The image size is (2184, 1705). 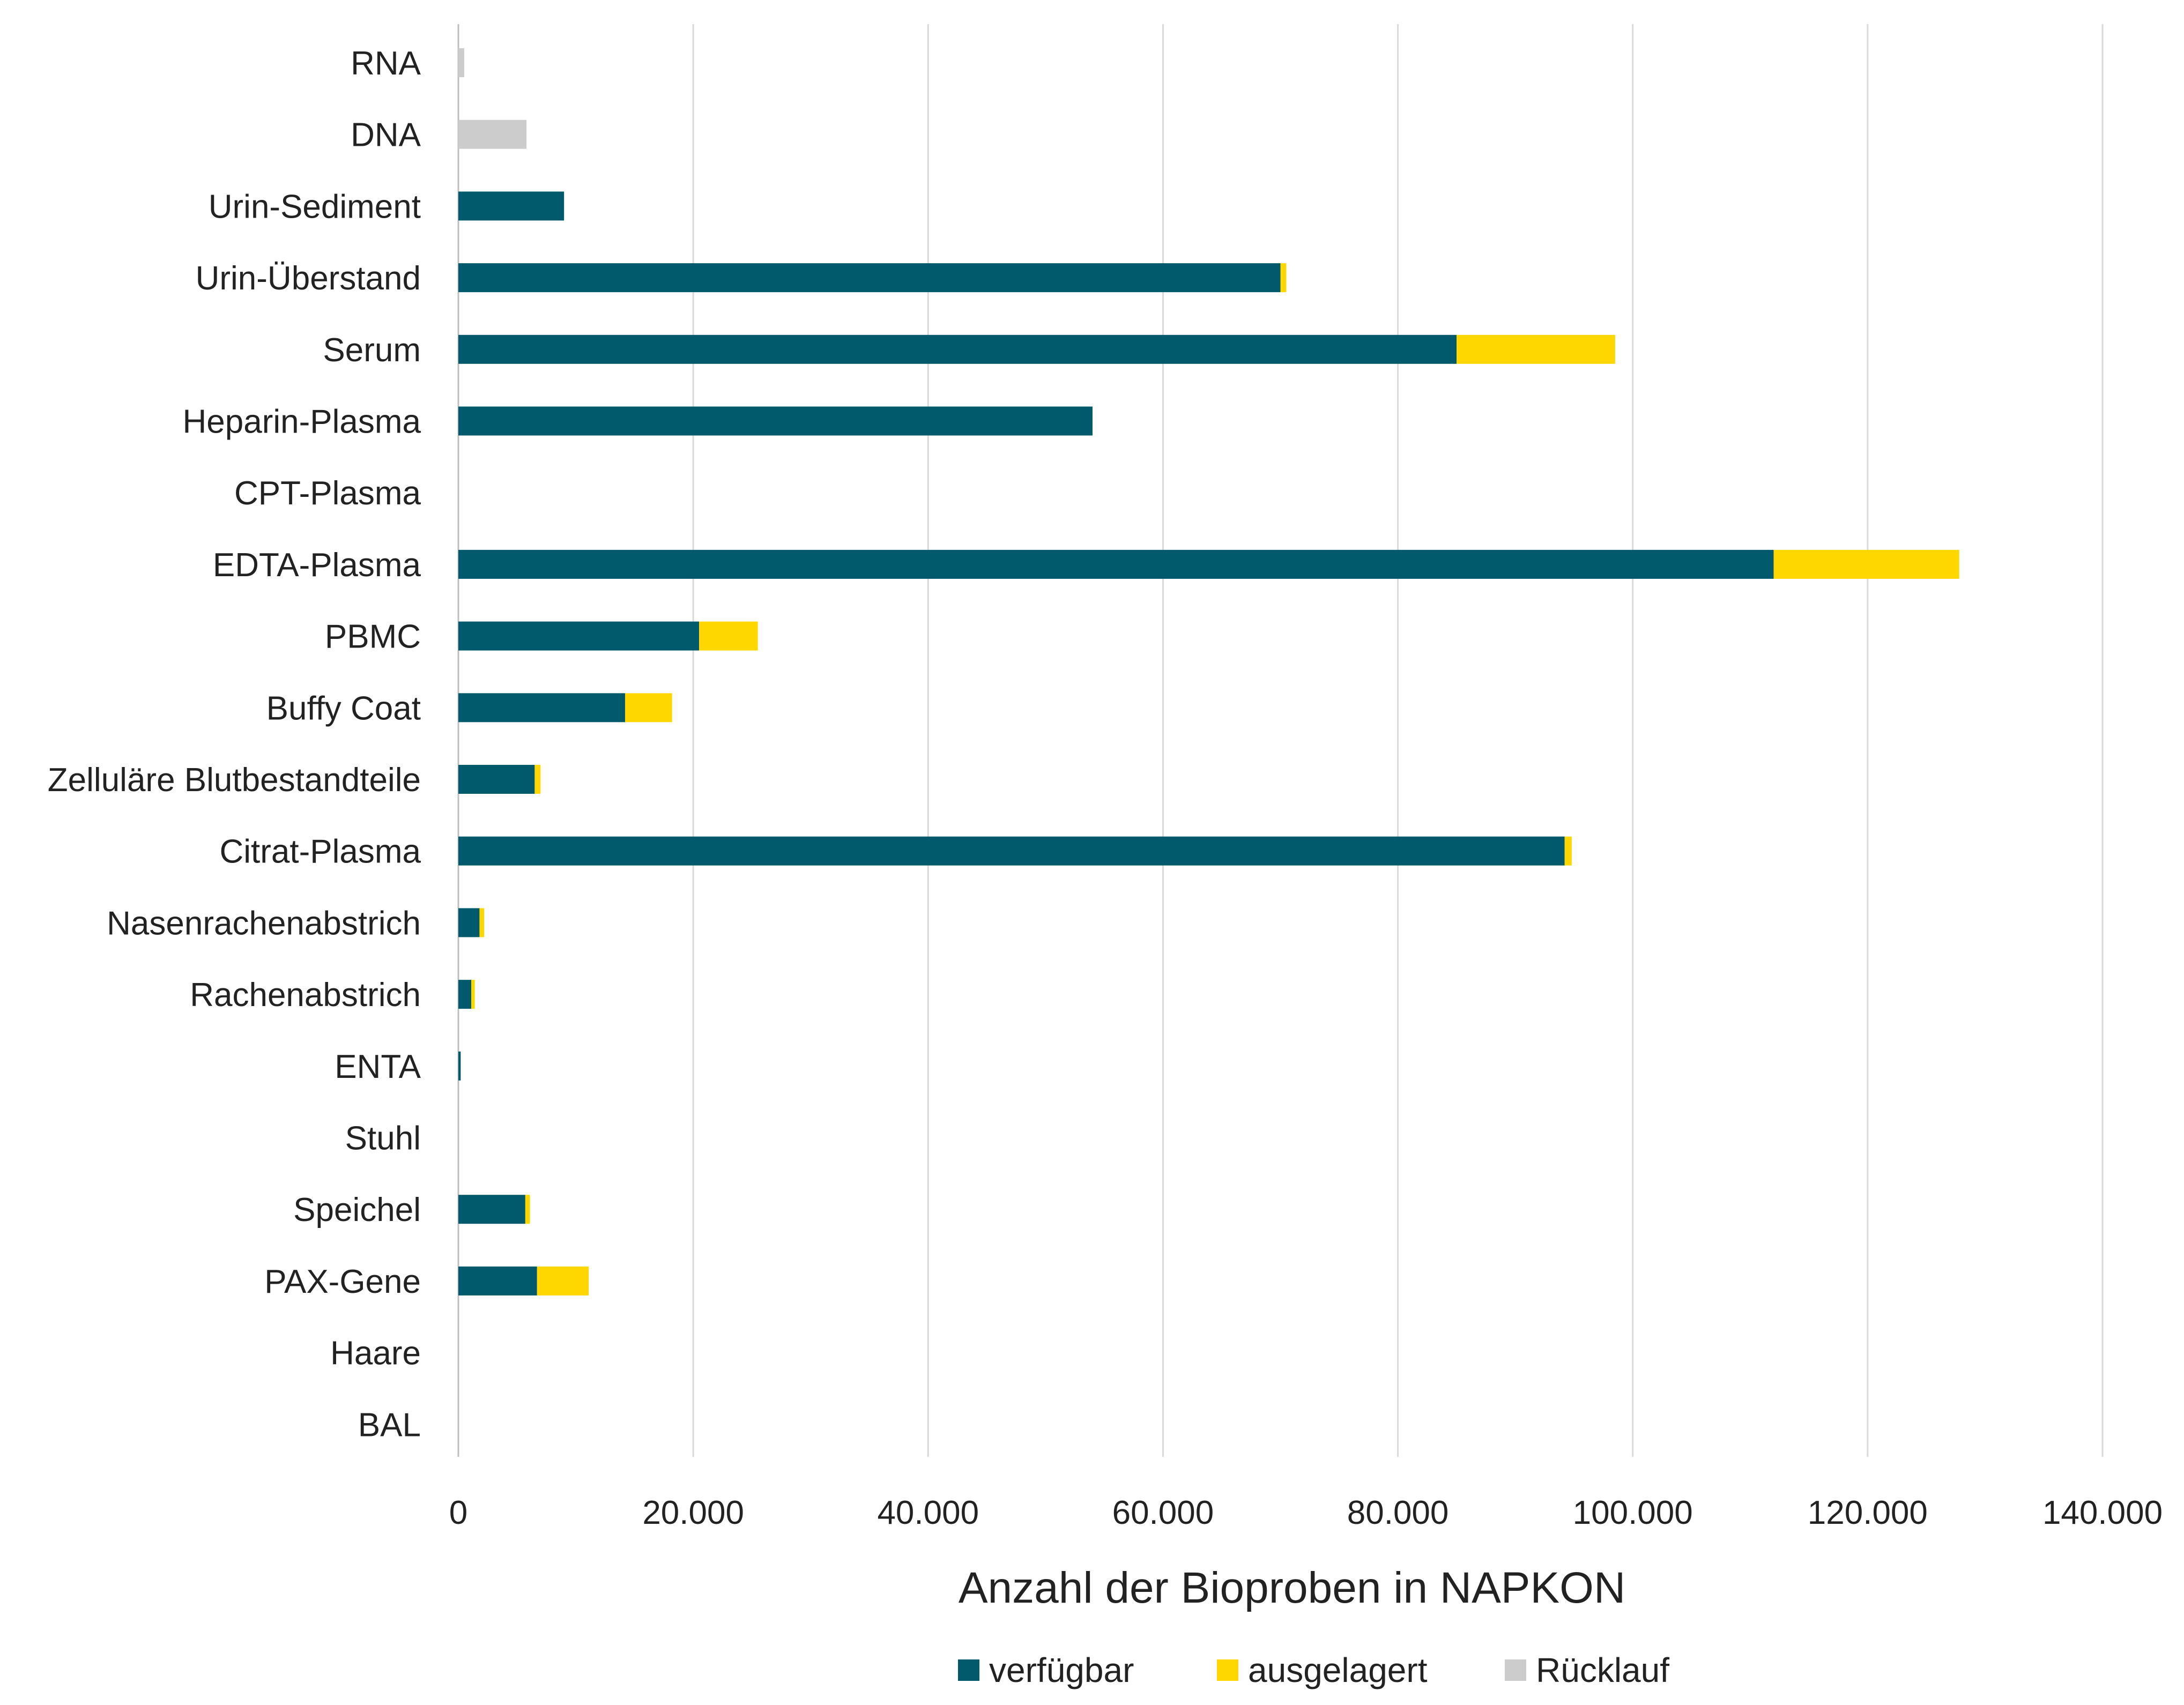 I want to click on bar-ausgelagert-buffy-coat, so click(x=648, y=708).